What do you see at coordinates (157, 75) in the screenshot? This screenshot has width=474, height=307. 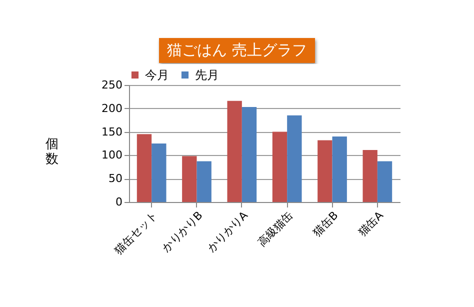 I see `legend-label: 今月` at bounding box center [157, 75].